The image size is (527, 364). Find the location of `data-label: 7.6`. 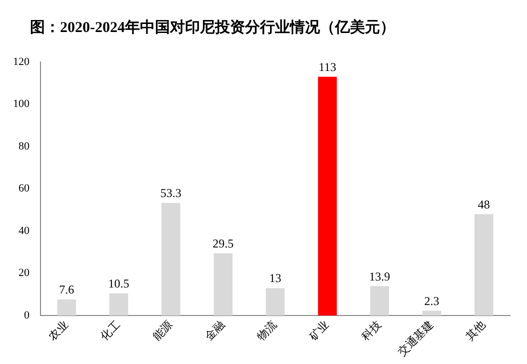

data-label: 7.6 is located at coordinates (66, 289).